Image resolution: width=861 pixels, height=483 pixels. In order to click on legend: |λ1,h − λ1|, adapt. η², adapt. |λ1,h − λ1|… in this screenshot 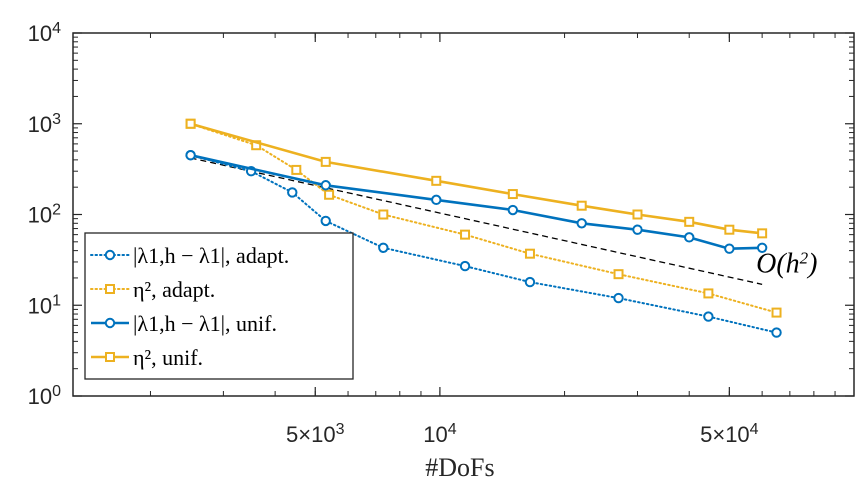, I will do `click(219, 306)`.